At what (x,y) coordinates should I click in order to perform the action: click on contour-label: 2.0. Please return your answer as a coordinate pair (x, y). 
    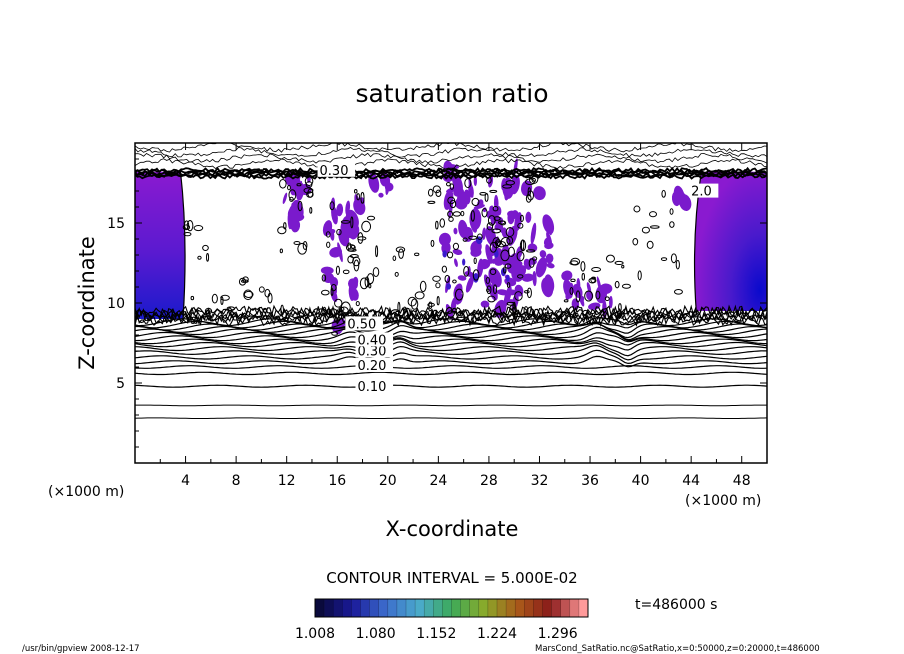
    Looking at the image, I should click on (701, 192).